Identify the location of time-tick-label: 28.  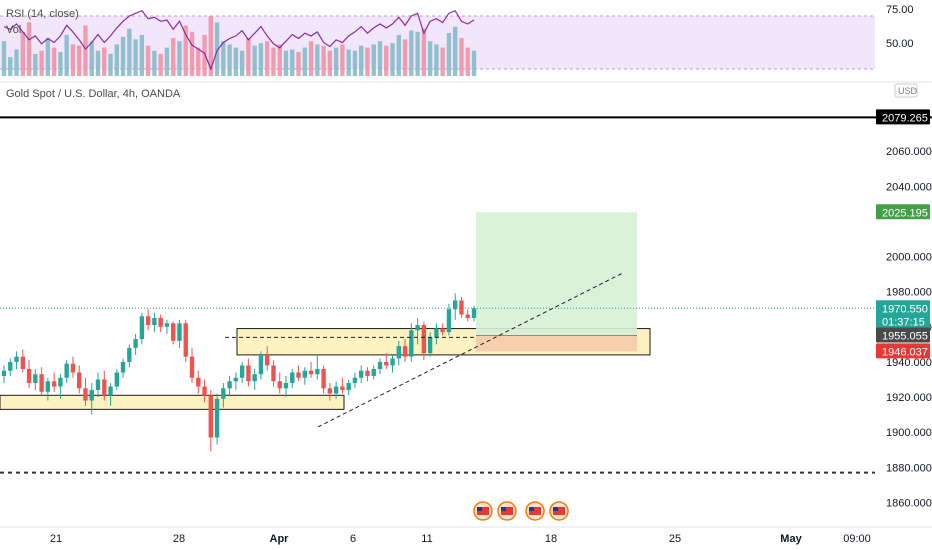
(179, 539).